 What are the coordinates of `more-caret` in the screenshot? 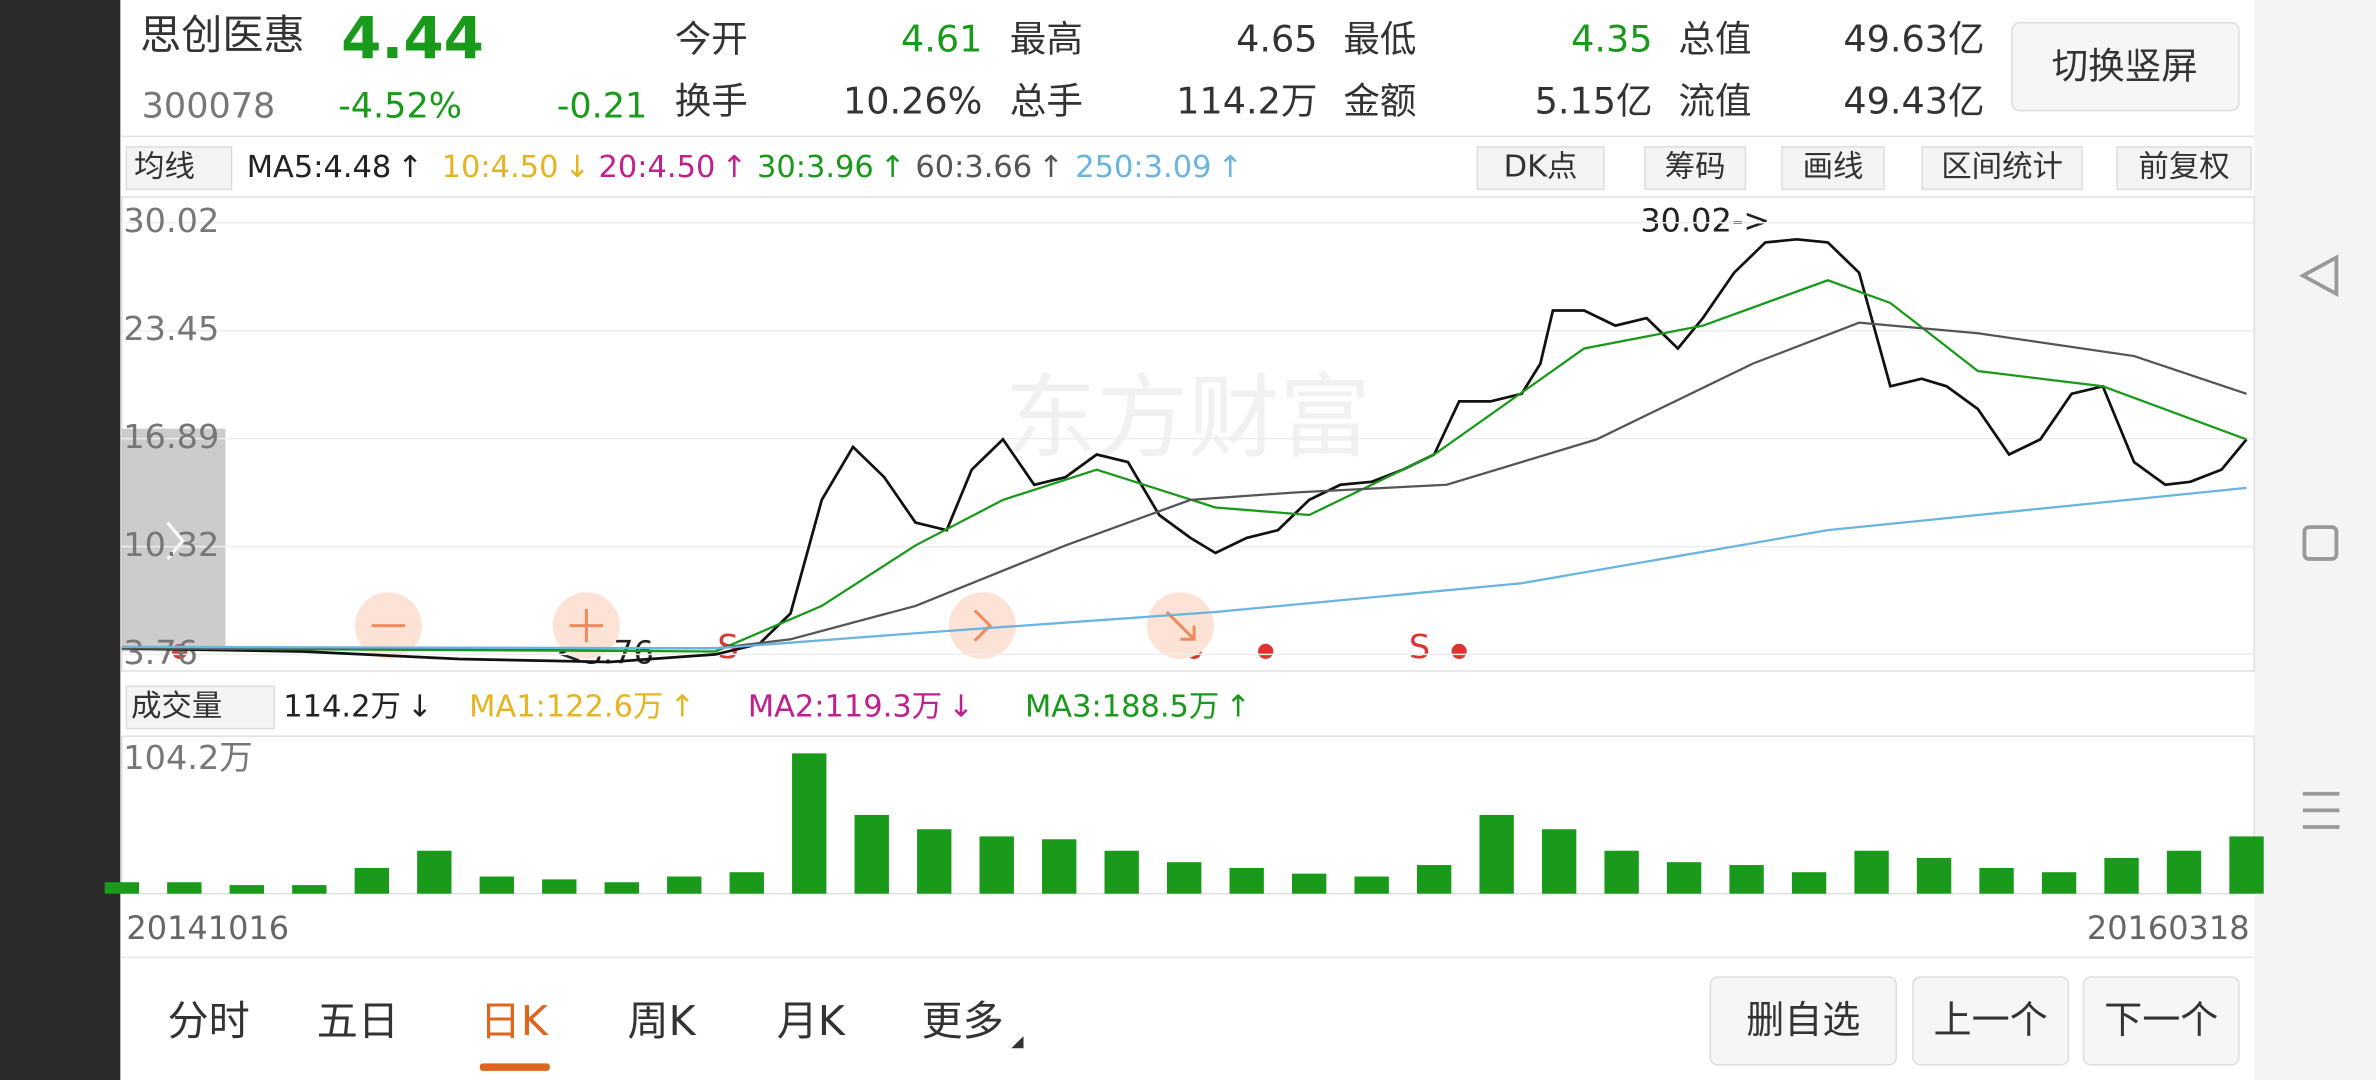 It's located at (1017, 1042).